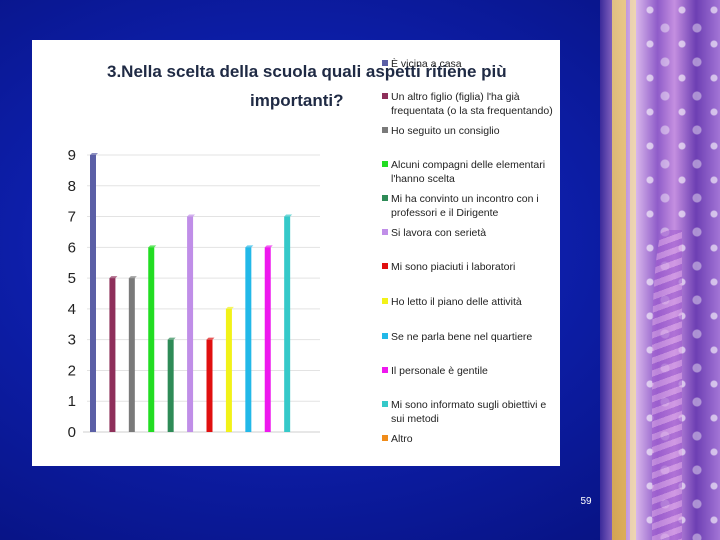 This screenshot has width=720, height=540. What do you see at coordinates (72, 309) in the screenshot?
I see `y-tick-label: 4` at bounding box center [72, 309].